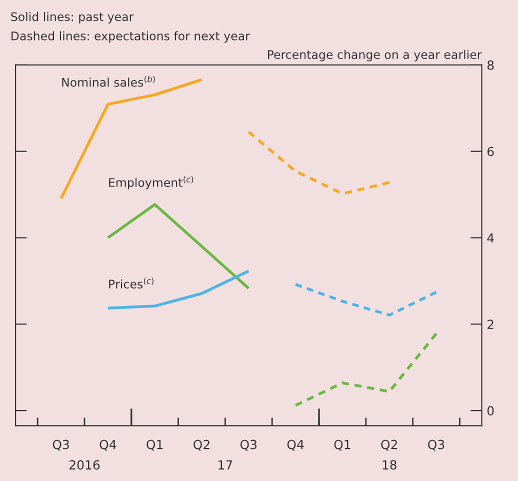 The image size is (518, 481). Describe the element at coordinates (225, 465) in the screenshot. I see `text: 17` at that location.